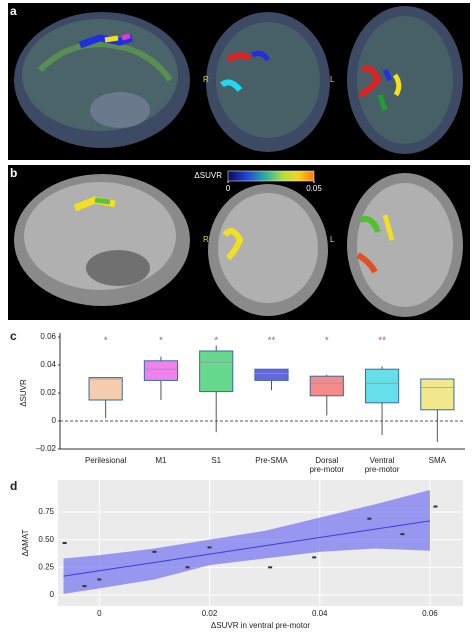  Describe the element at coordinates (25, 542) in the screenshot. I see `y-axis-title: ΔAMAT` at that location.